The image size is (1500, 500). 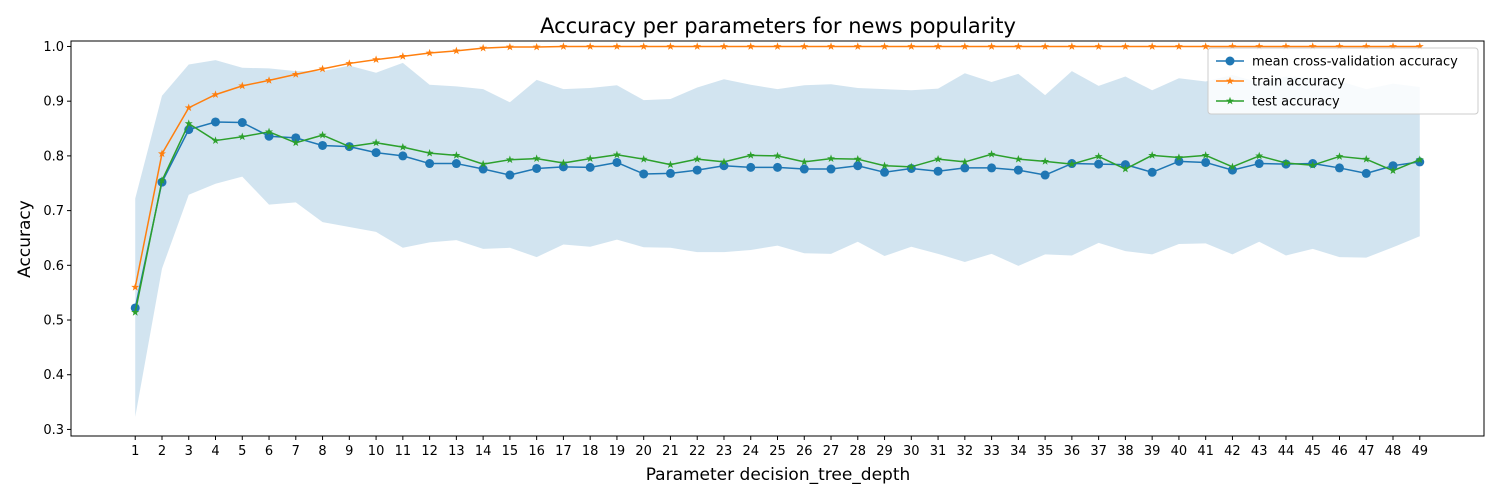 I want to click on x-tick-label: 5, so click(x=242, y=451).